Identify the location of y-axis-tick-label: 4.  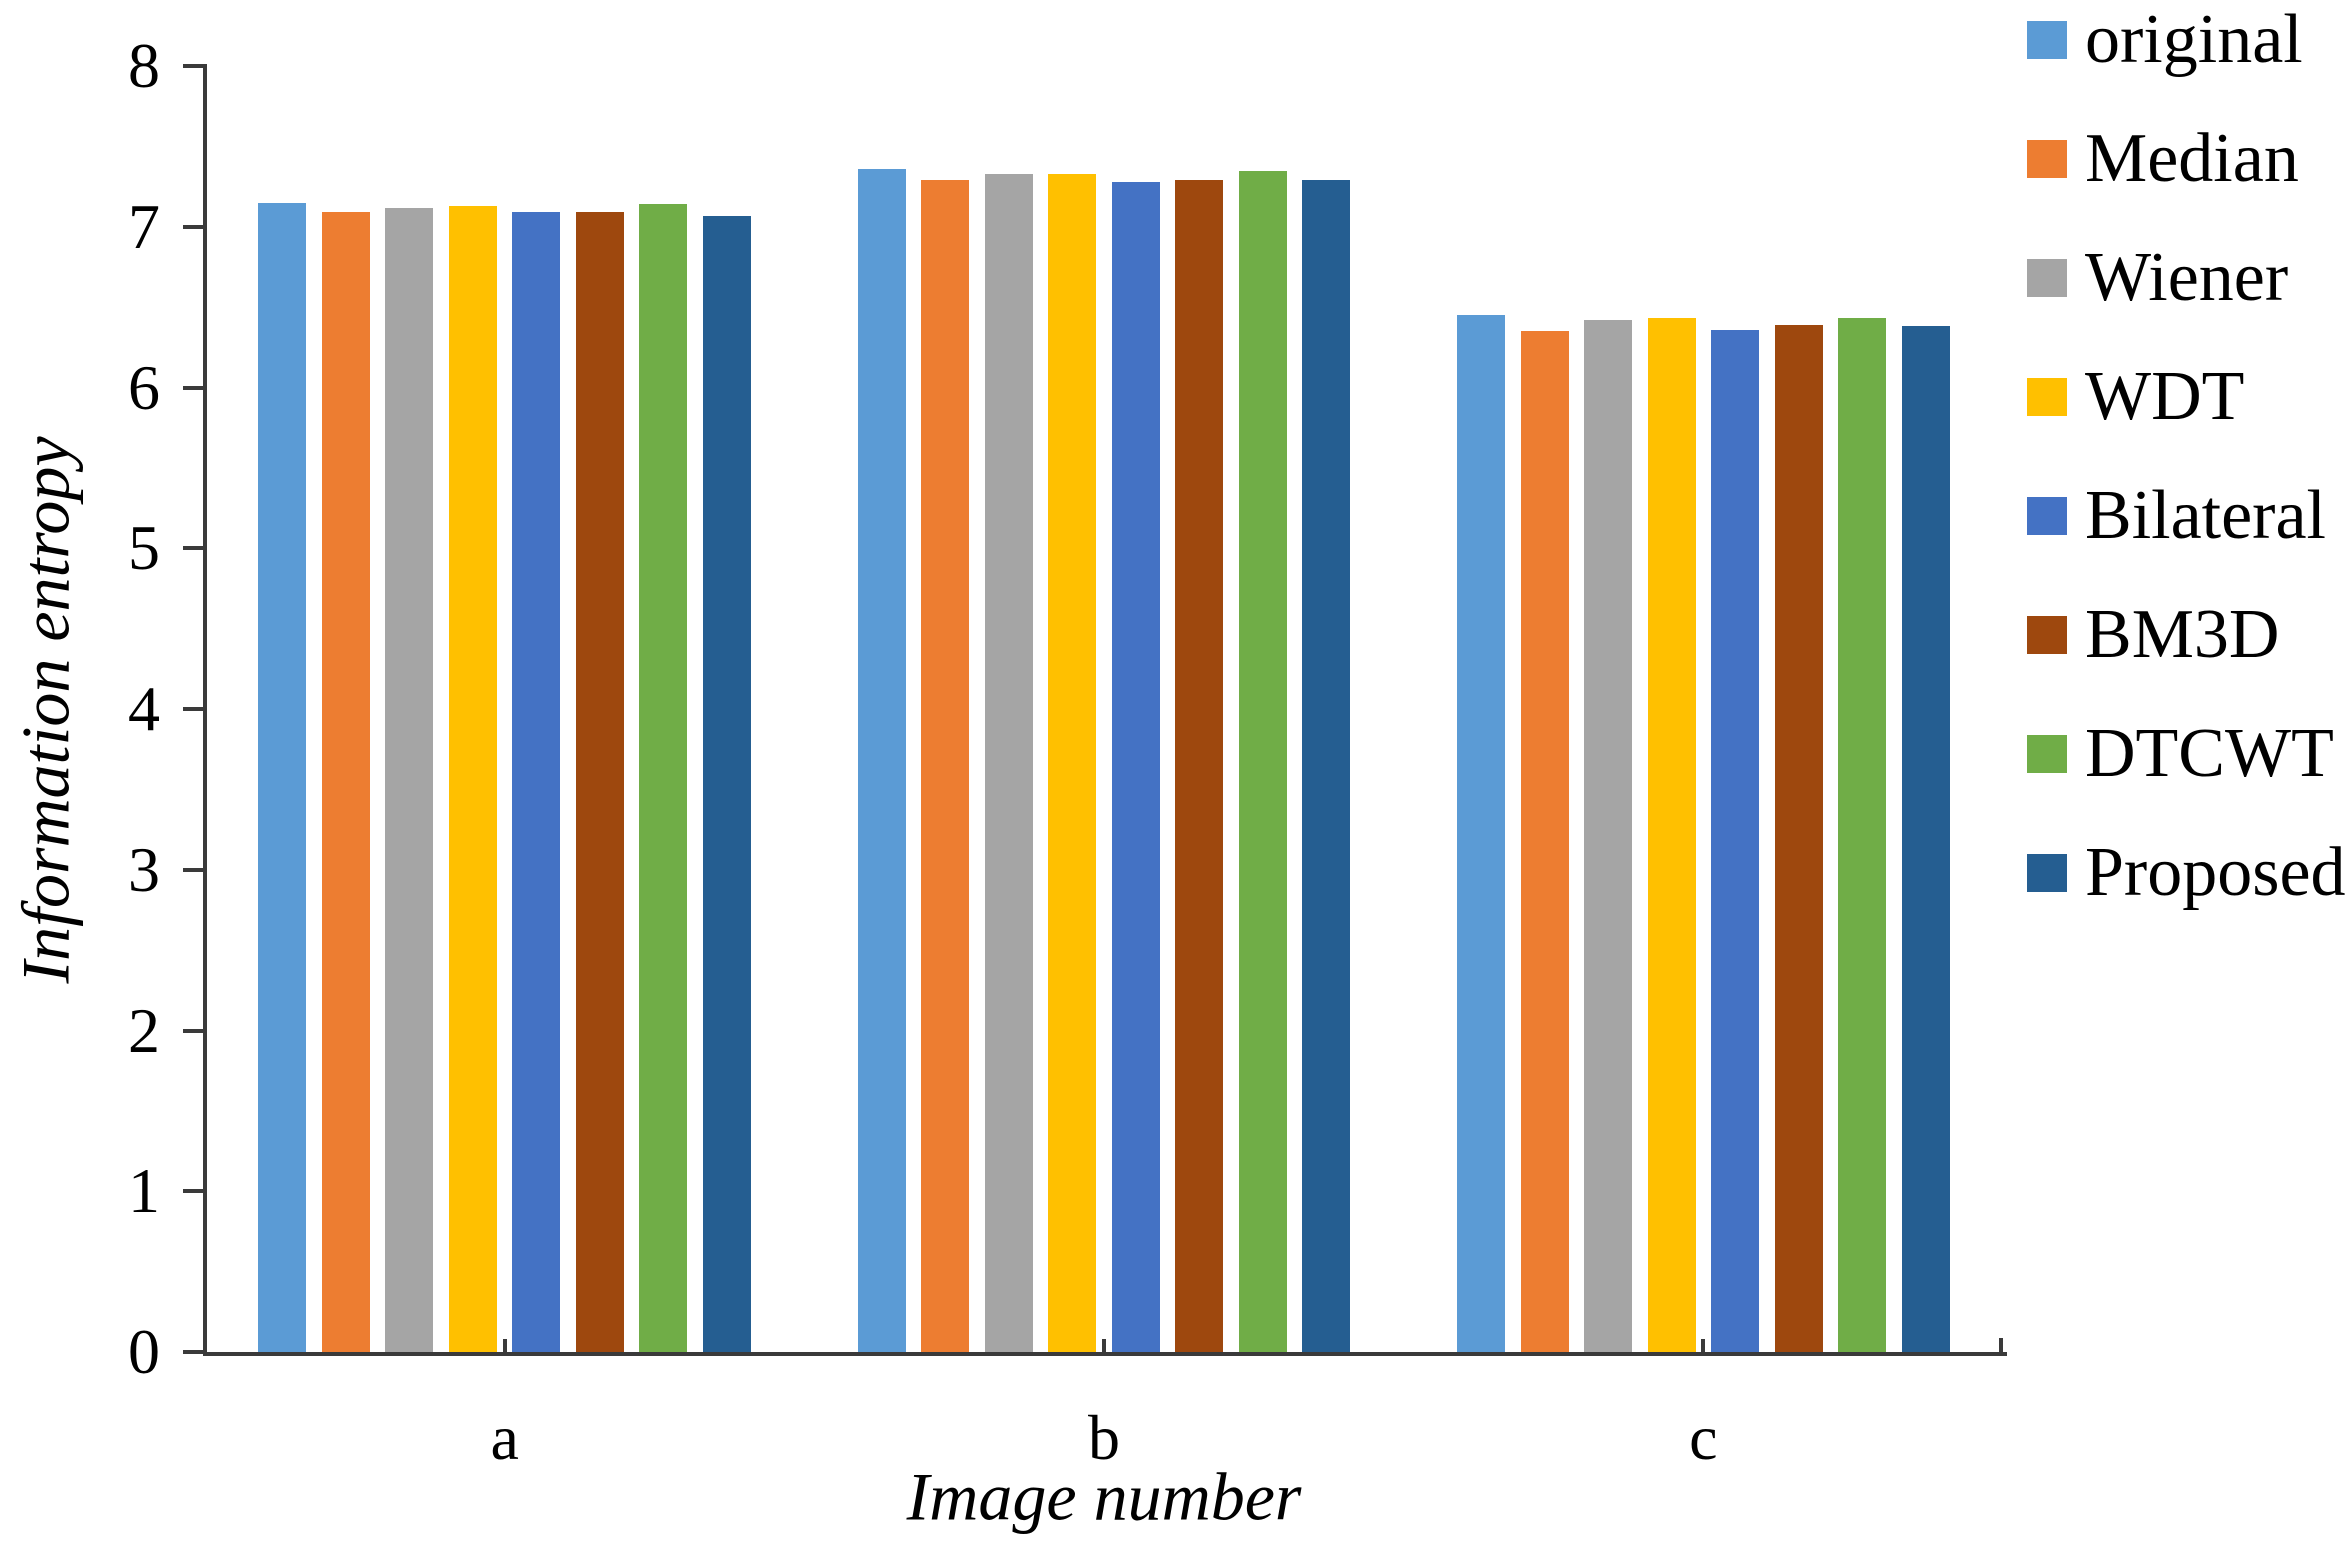
(144, 708).